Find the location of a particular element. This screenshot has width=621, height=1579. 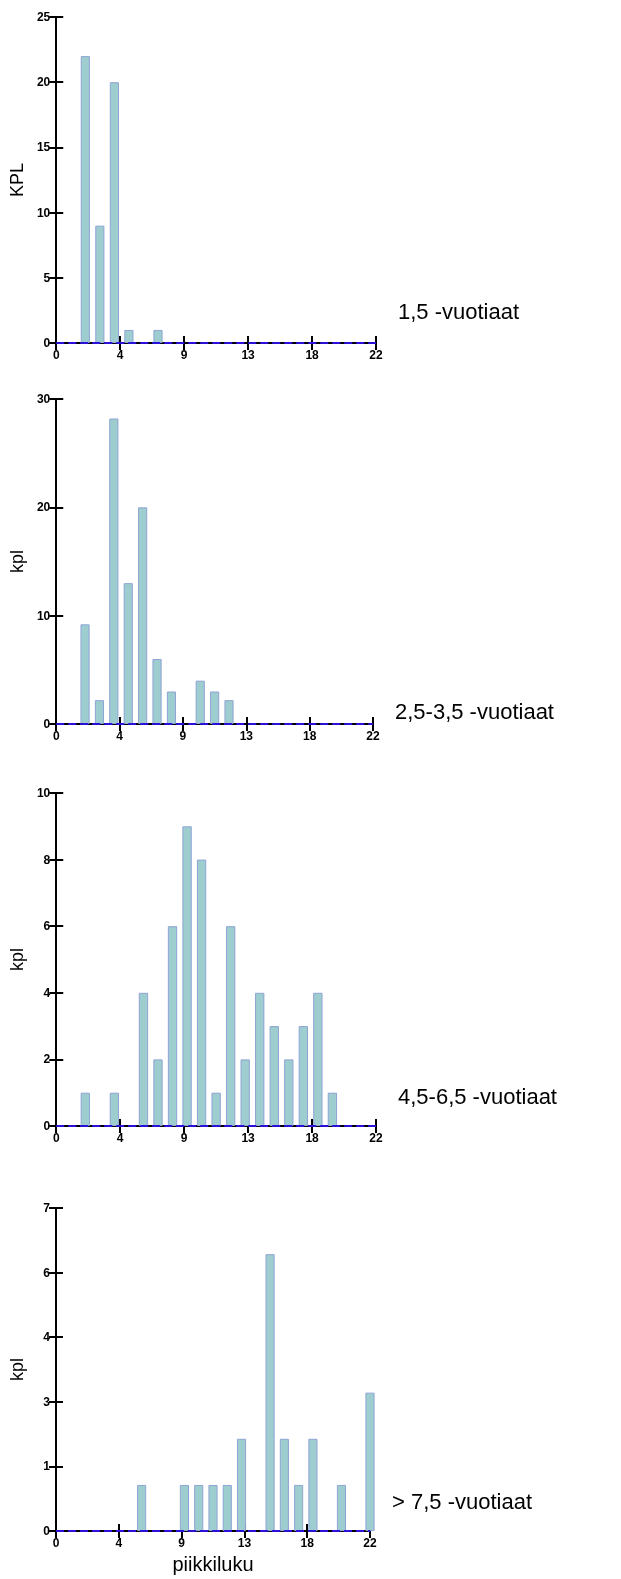

y-tick-label: 8 is located at coordinates (47, 859).